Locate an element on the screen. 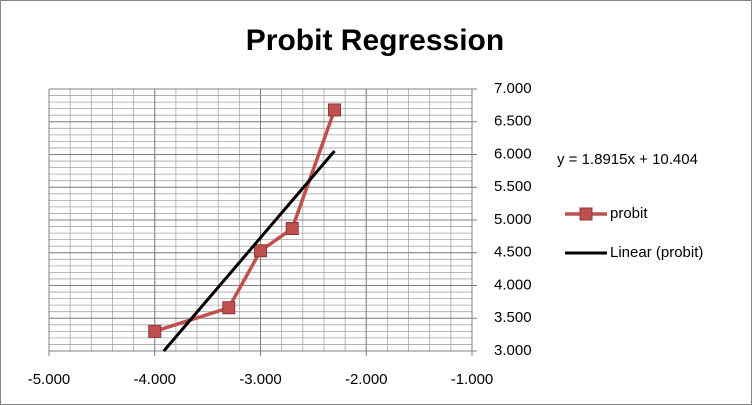  x-tick-label: -2.000 is located at coordinates (366, 379).